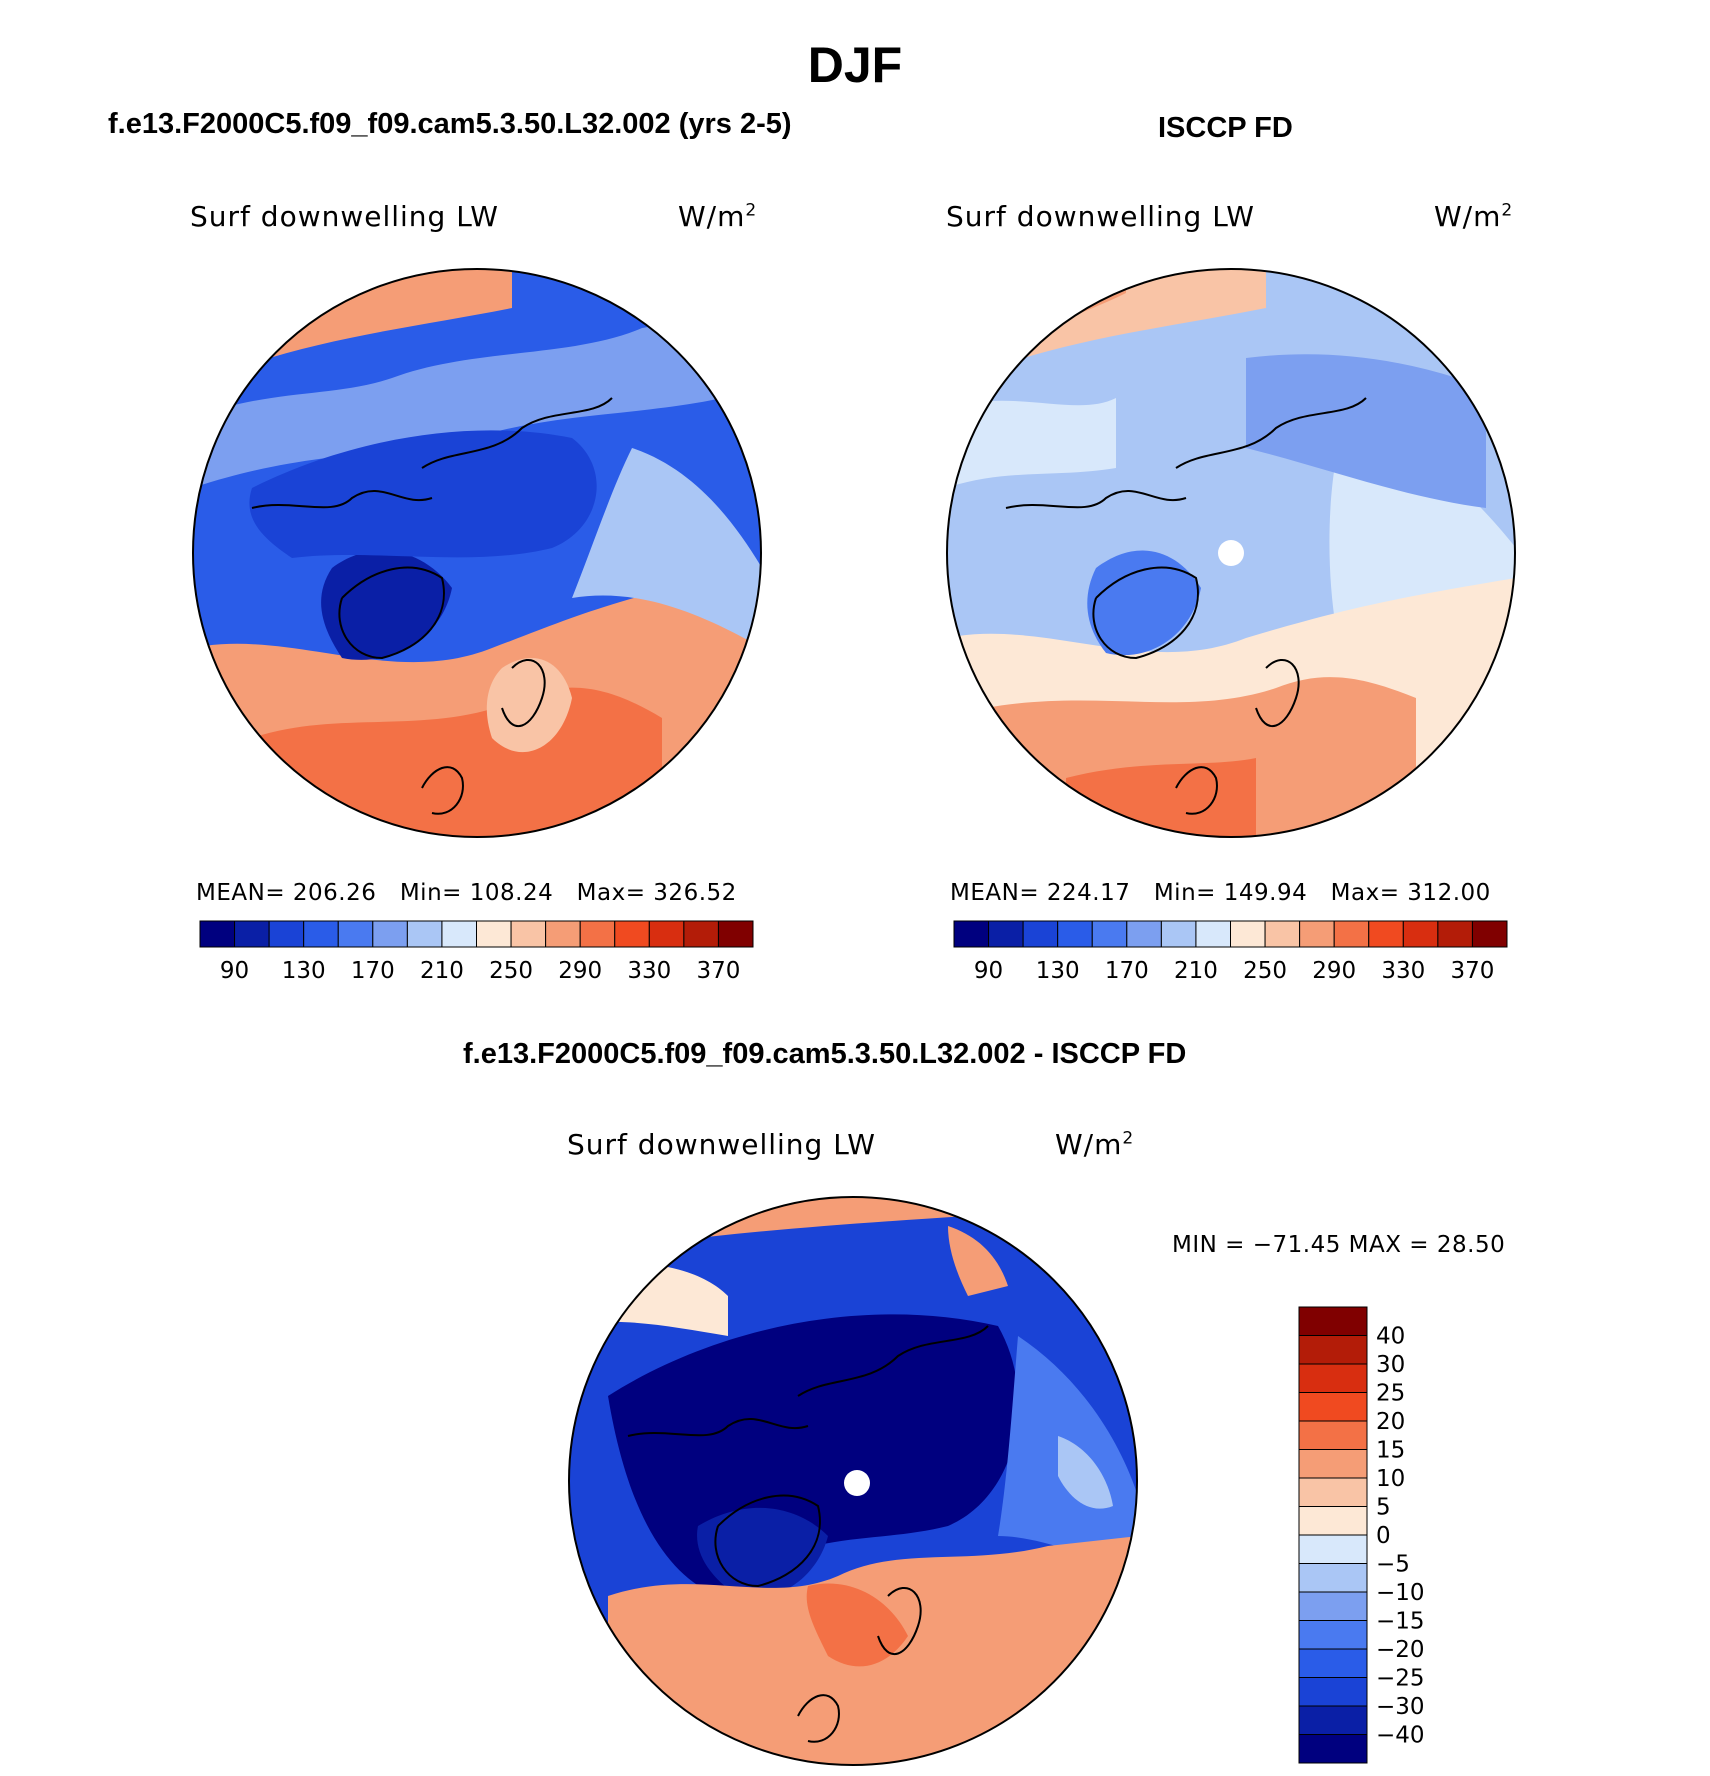  I want to click on obs-pole-marker, so click(1231, 553).